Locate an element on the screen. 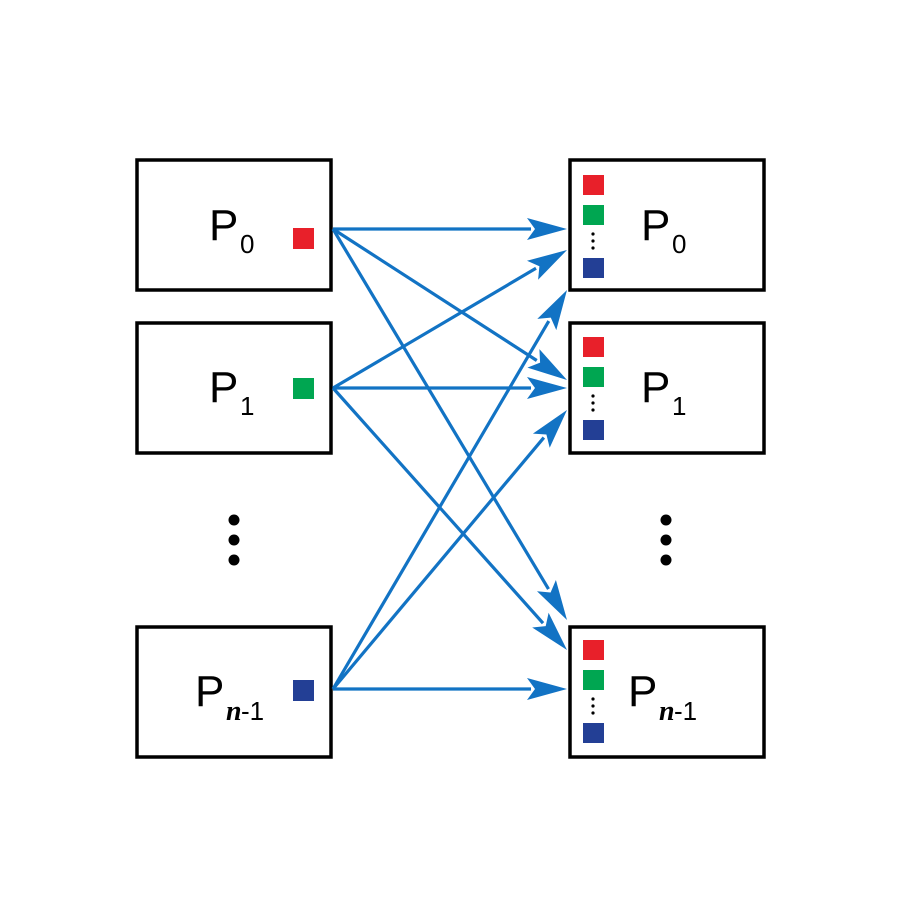 This screenshot has height=901, width=901. right-pn-blue-square-icon is located at coordinates (593, 733).